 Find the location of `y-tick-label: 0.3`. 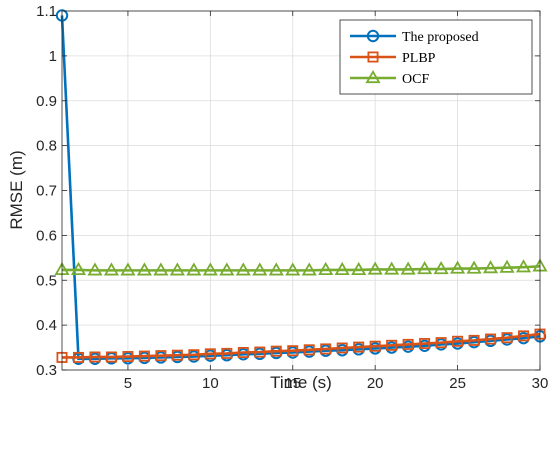

y-tick-label: 0.3 is located at coordinates (46, 370).